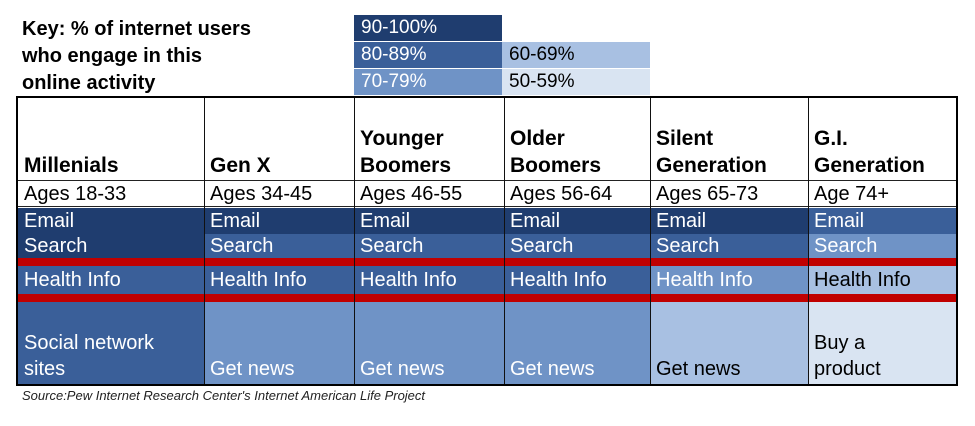  What do you see at coordinates (111, 193) in the screenshot?
I see `age-range: Ages 18-33` at bounding box center [111, 193].